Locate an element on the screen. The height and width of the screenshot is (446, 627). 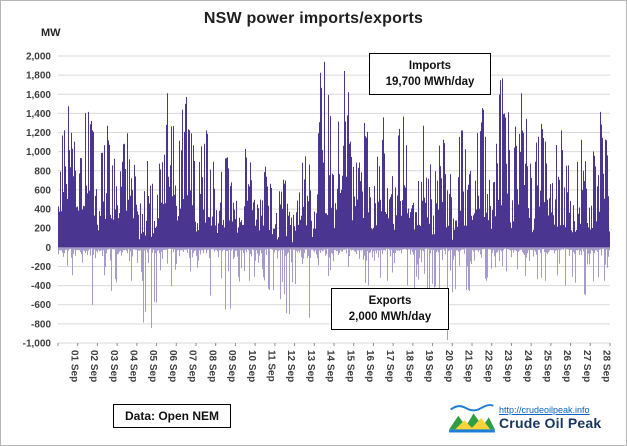
svg-text: 1,400 is located at coordinates (38, 114).